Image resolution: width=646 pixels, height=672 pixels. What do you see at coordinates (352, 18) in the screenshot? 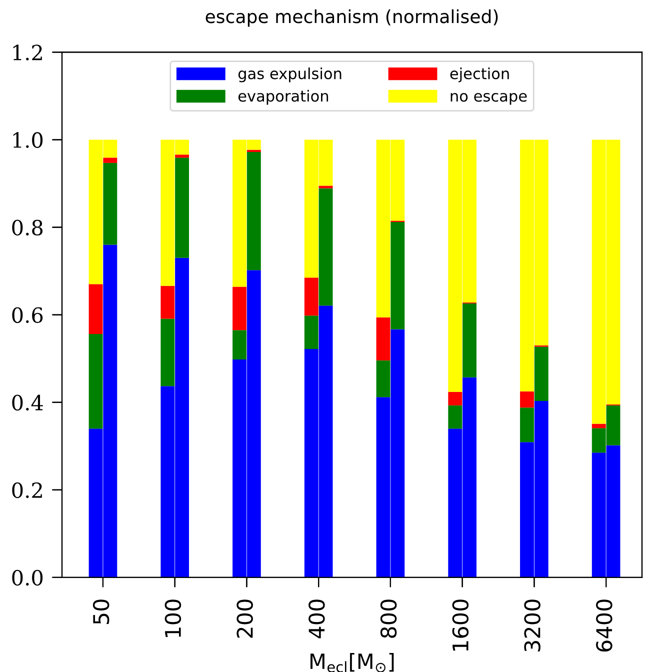
I see `chart-title: escape mechanism (normalised)` at bounding box center [352, 18].